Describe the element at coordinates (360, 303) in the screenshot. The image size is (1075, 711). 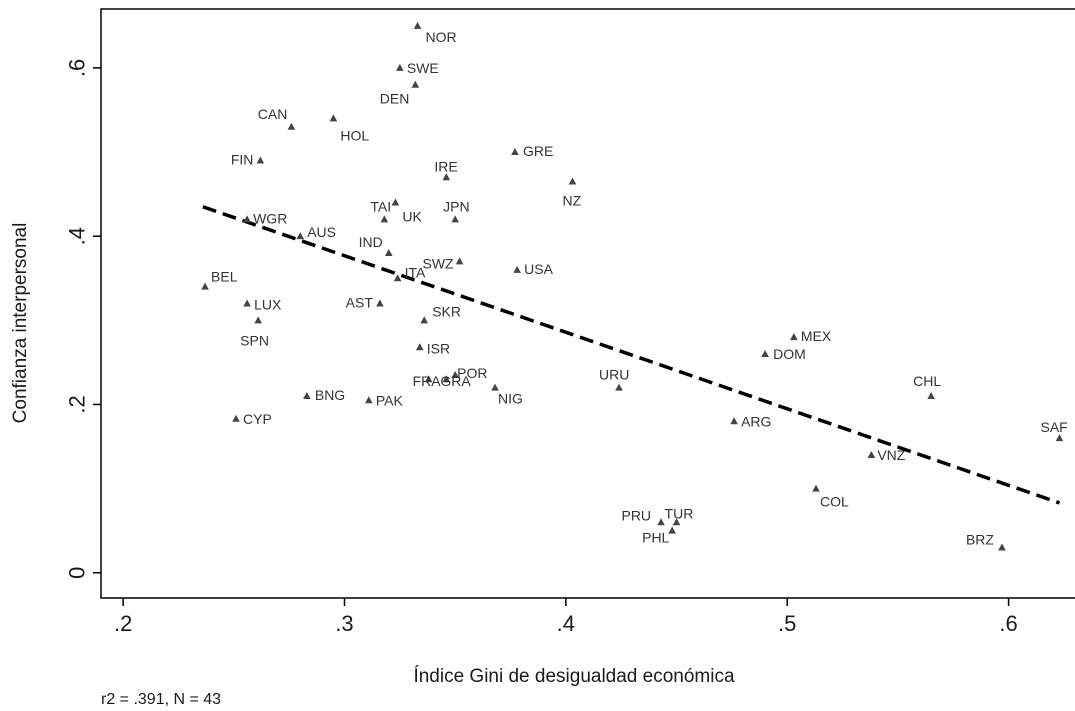
I see `data-point-label: AST` at that location.